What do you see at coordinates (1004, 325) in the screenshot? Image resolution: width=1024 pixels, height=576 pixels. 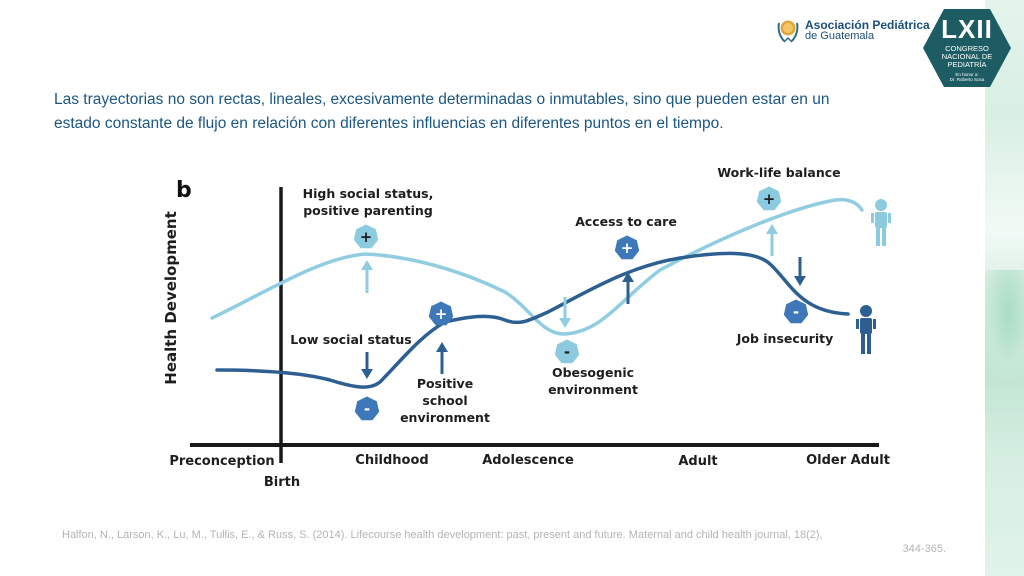 I see `decorative-watercolor-blot` at bounding box center [1004, 325].